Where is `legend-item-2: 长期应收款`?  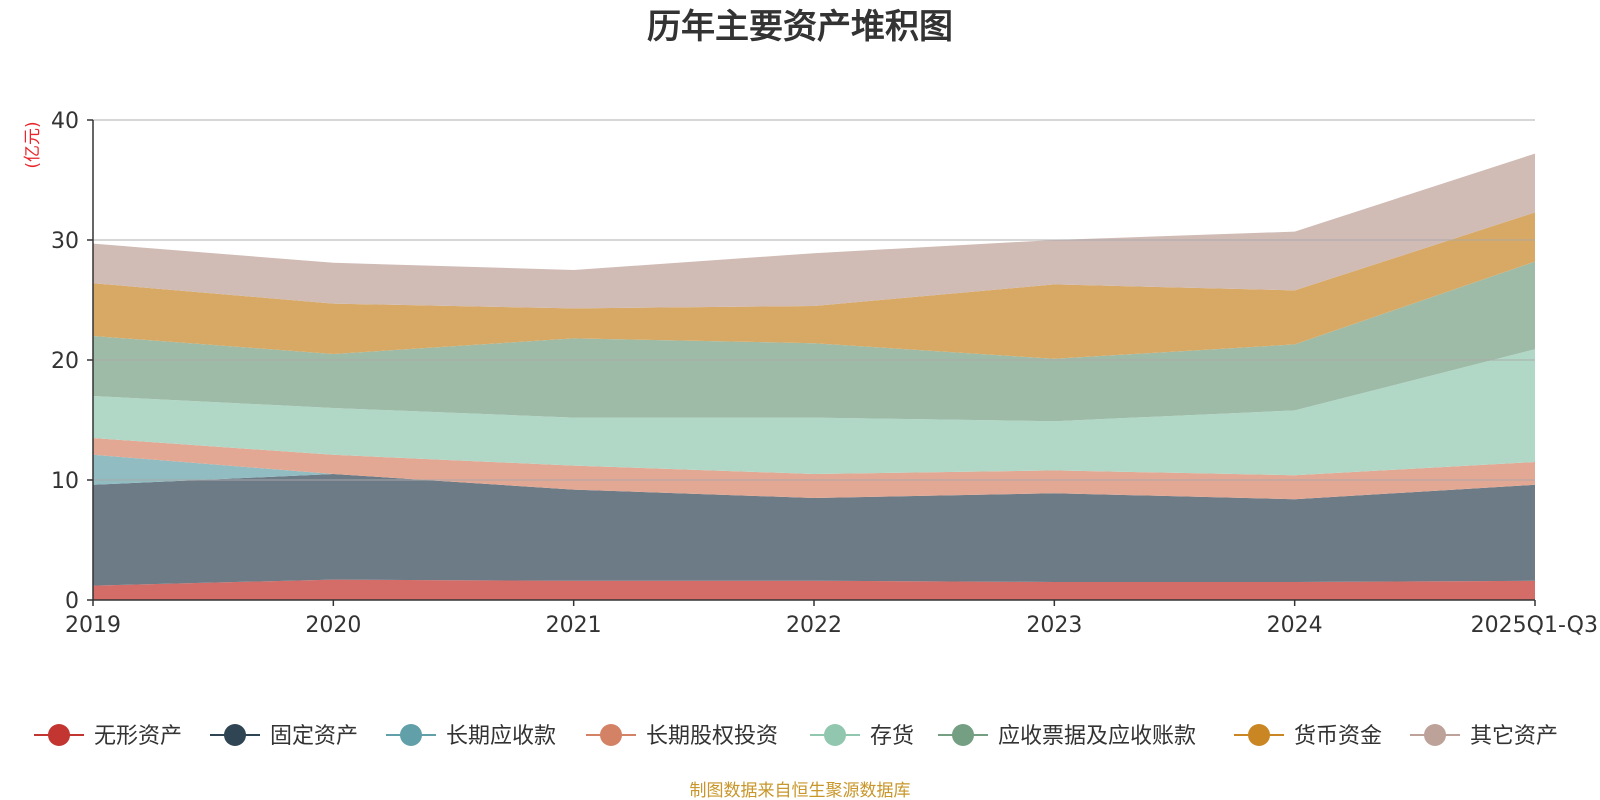 legend-item-2: 长期应收款 is located at coordinates (471, 736).